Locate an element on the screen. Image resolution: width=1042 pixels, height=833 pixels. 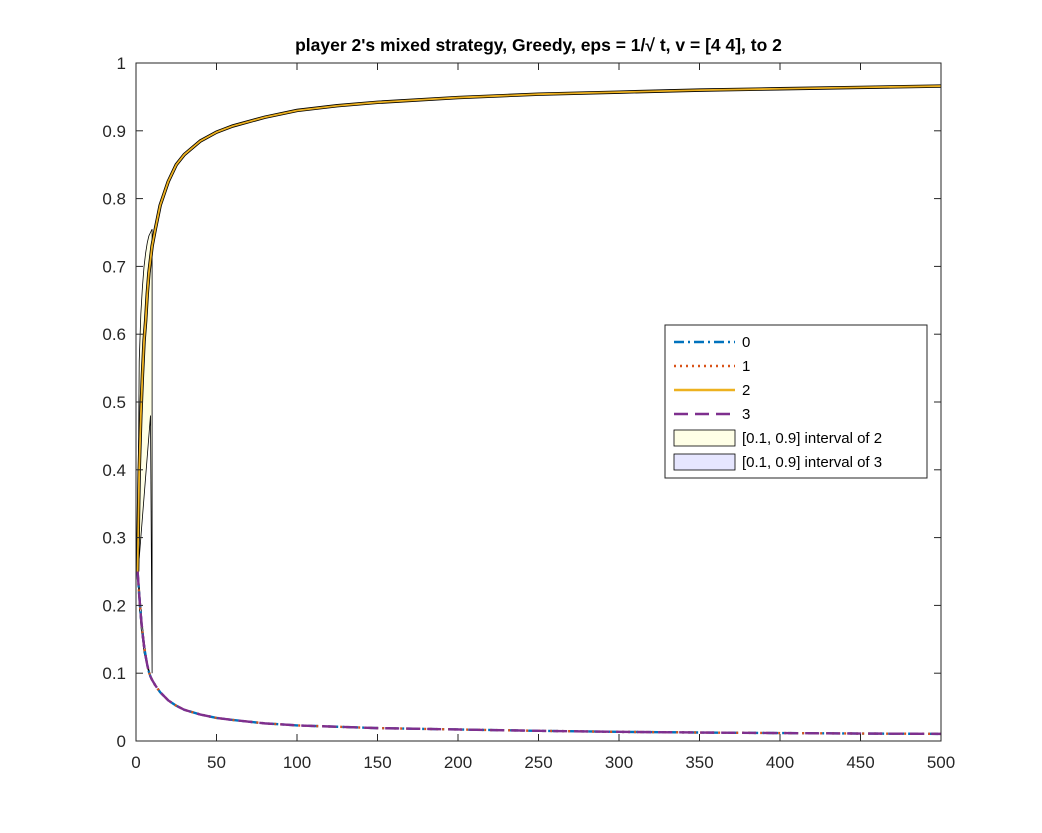
legend-box is located at coordinates (796, 401).